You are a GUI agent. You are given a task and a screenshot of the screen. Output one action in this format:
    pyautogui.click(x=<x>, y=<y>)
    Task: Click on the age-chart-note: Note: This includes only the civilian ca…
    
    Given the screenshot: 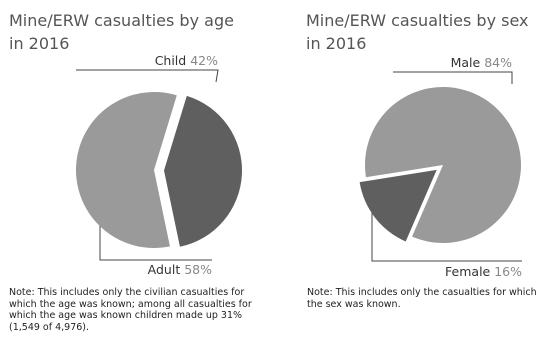 What is the action you would take?
    pyautogui.click(x=130, y=310)
    